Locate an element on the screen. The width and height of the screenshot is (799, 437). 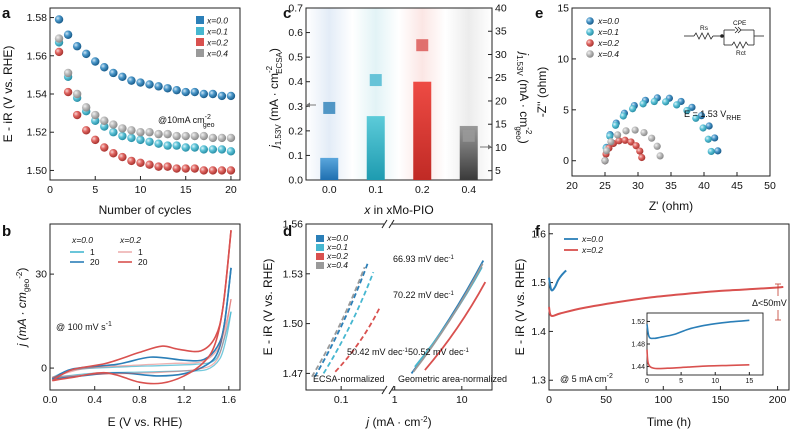
y-tick-label: 1.53 is located at coordinates (293, 274).